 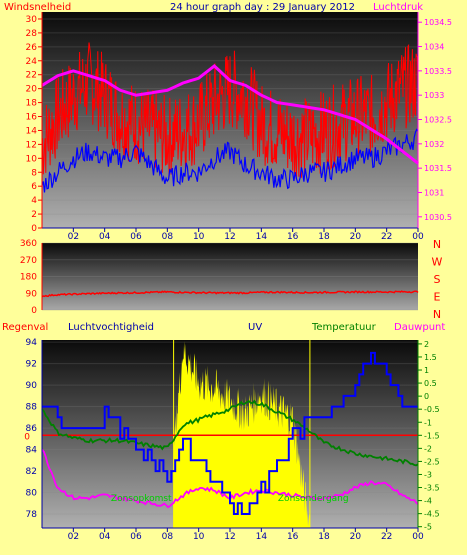 What do you see at coordinates (31, 76) in the screenshot?
I see `wind-tick-label: 22` at bounding box center [31, 76].